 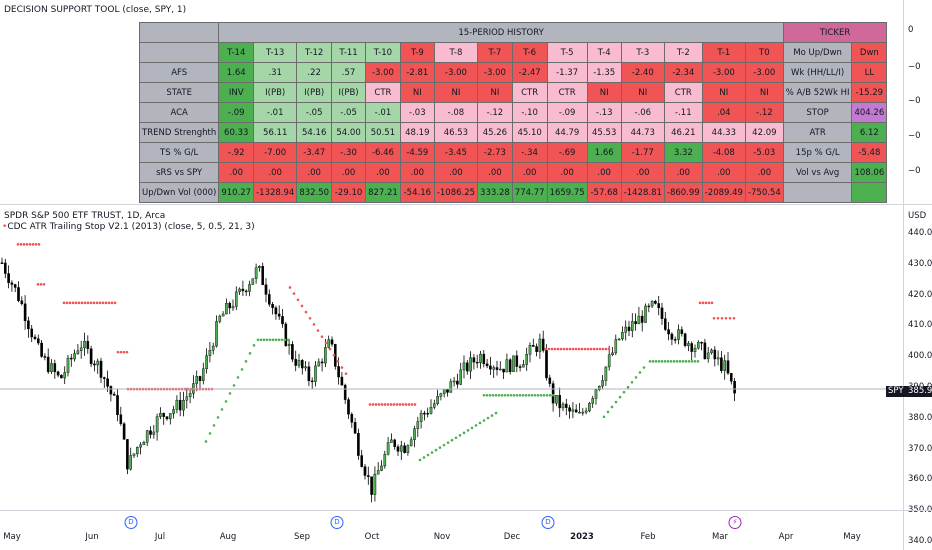 What do you see at coordinates (735, 522) in the screenshot?
I see `split-event-icon: ⚡` at bounding box center [735, 522].